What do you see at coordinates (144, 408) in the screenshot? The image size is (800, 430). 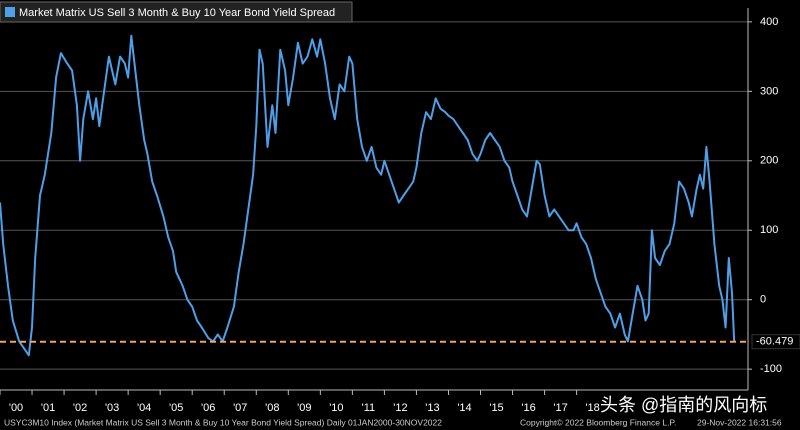 I see `x-tick-label: '04` at bounding box center [144, 408].